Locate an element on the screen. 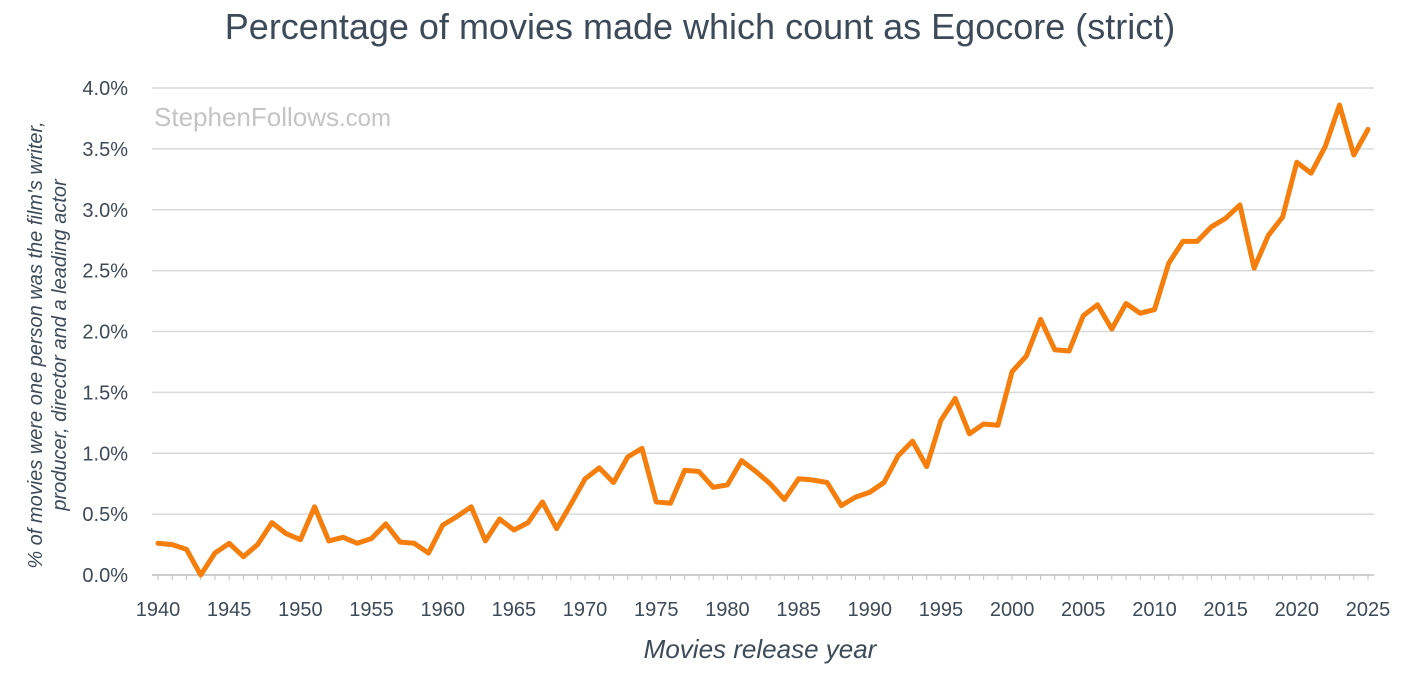  y-tick-label: 3.5% is located at coordinates (105, 150).